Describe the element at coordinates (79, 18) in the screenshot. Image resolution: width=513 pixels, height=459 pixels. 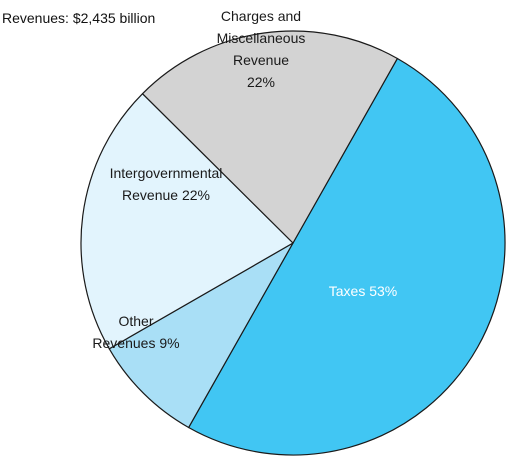
I see `chart-title: Revenues: $2,435 billion` at that location.